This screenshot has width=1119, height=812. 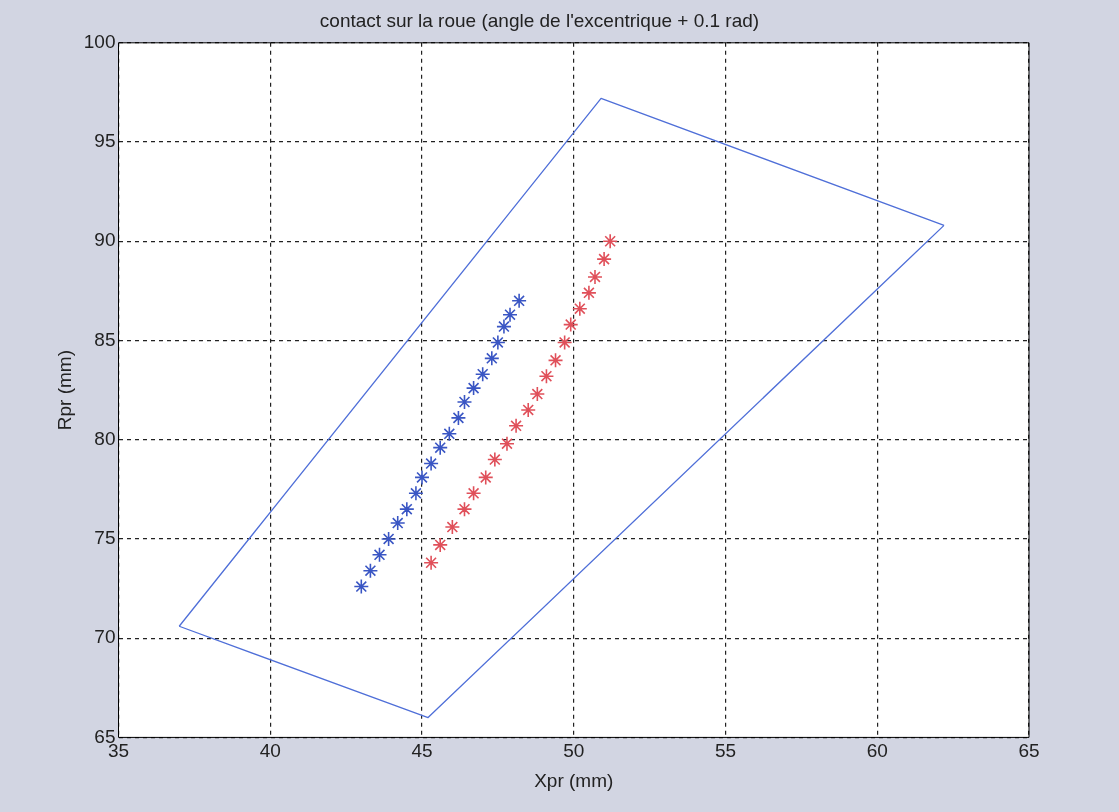 I want to click on x-tick-label: 55, so click(x=725, y=751).